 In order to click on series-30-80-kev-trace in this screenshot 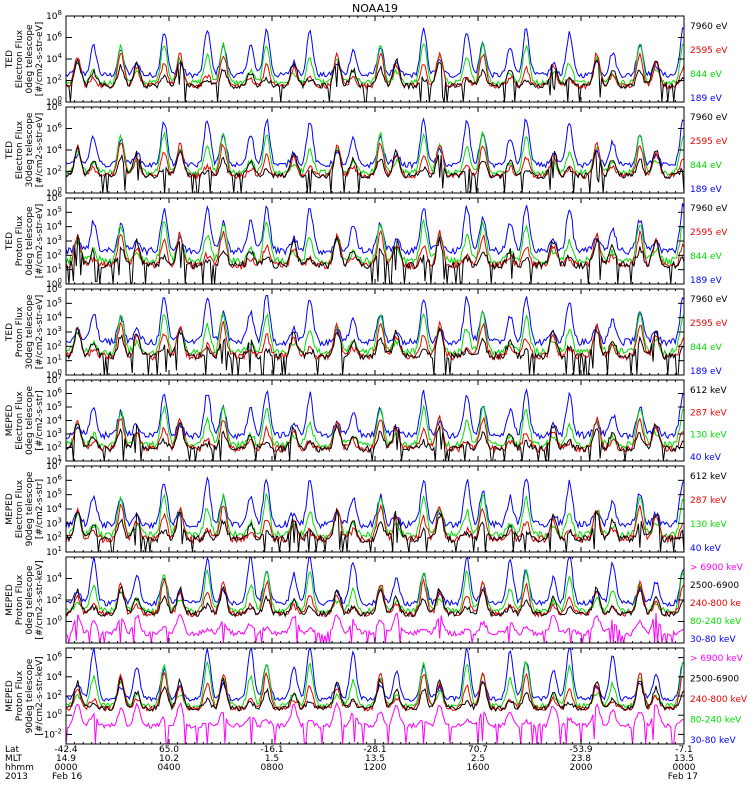, I will do `click(375, 675)`.